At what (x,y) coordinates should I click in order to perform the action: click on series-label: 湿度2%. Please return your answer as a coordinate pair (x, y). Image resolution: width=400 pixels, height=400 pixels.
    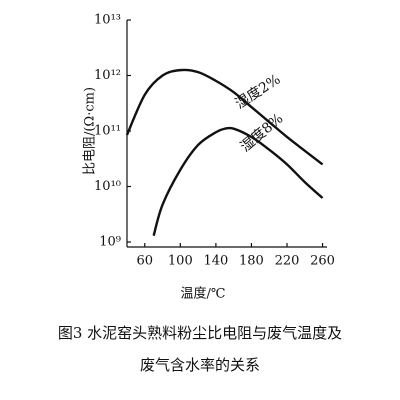
    Looking at the image, I should click on (258, 92).